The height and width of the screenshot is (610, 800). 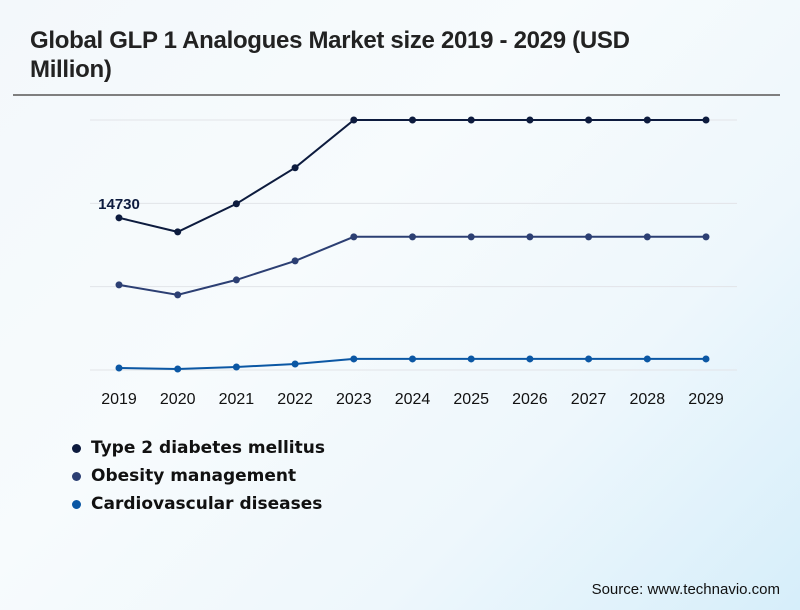 I want to click on data-label: 14730, so click(x=119, y=204).